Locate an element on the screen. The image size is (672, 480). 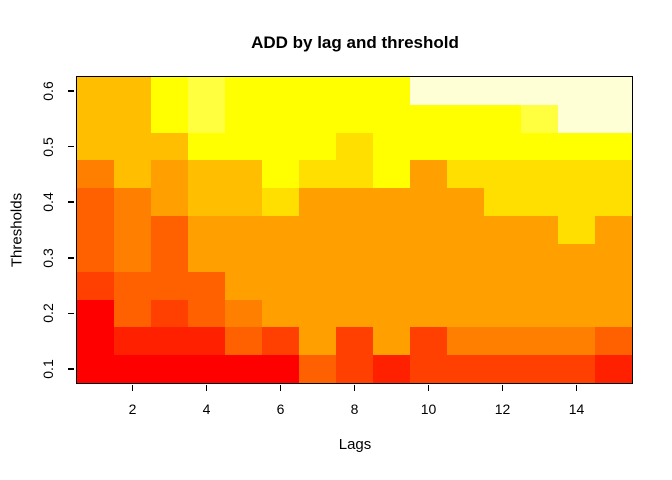
x-tick-label: 14 is located at coordinates (576, 409).